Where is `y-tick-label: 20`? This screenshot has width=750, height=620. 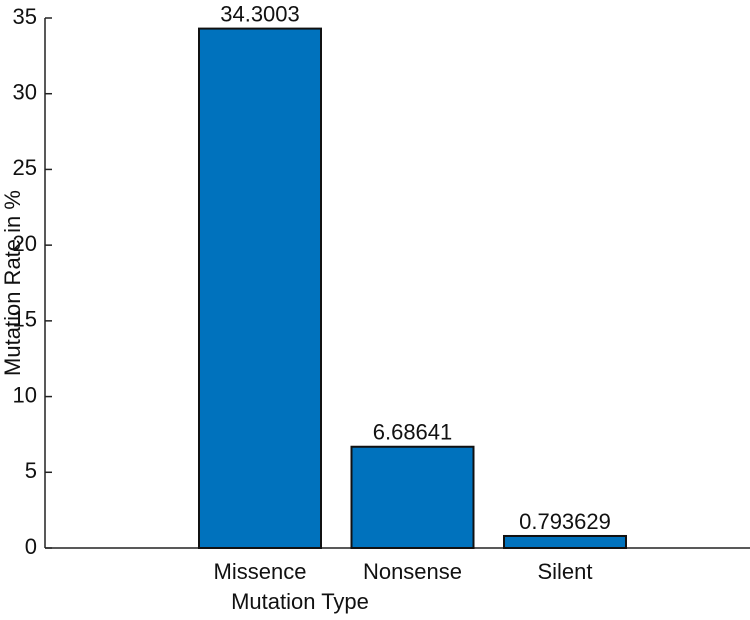 y-tick-label: 20 is located at coordinates (25, 243).